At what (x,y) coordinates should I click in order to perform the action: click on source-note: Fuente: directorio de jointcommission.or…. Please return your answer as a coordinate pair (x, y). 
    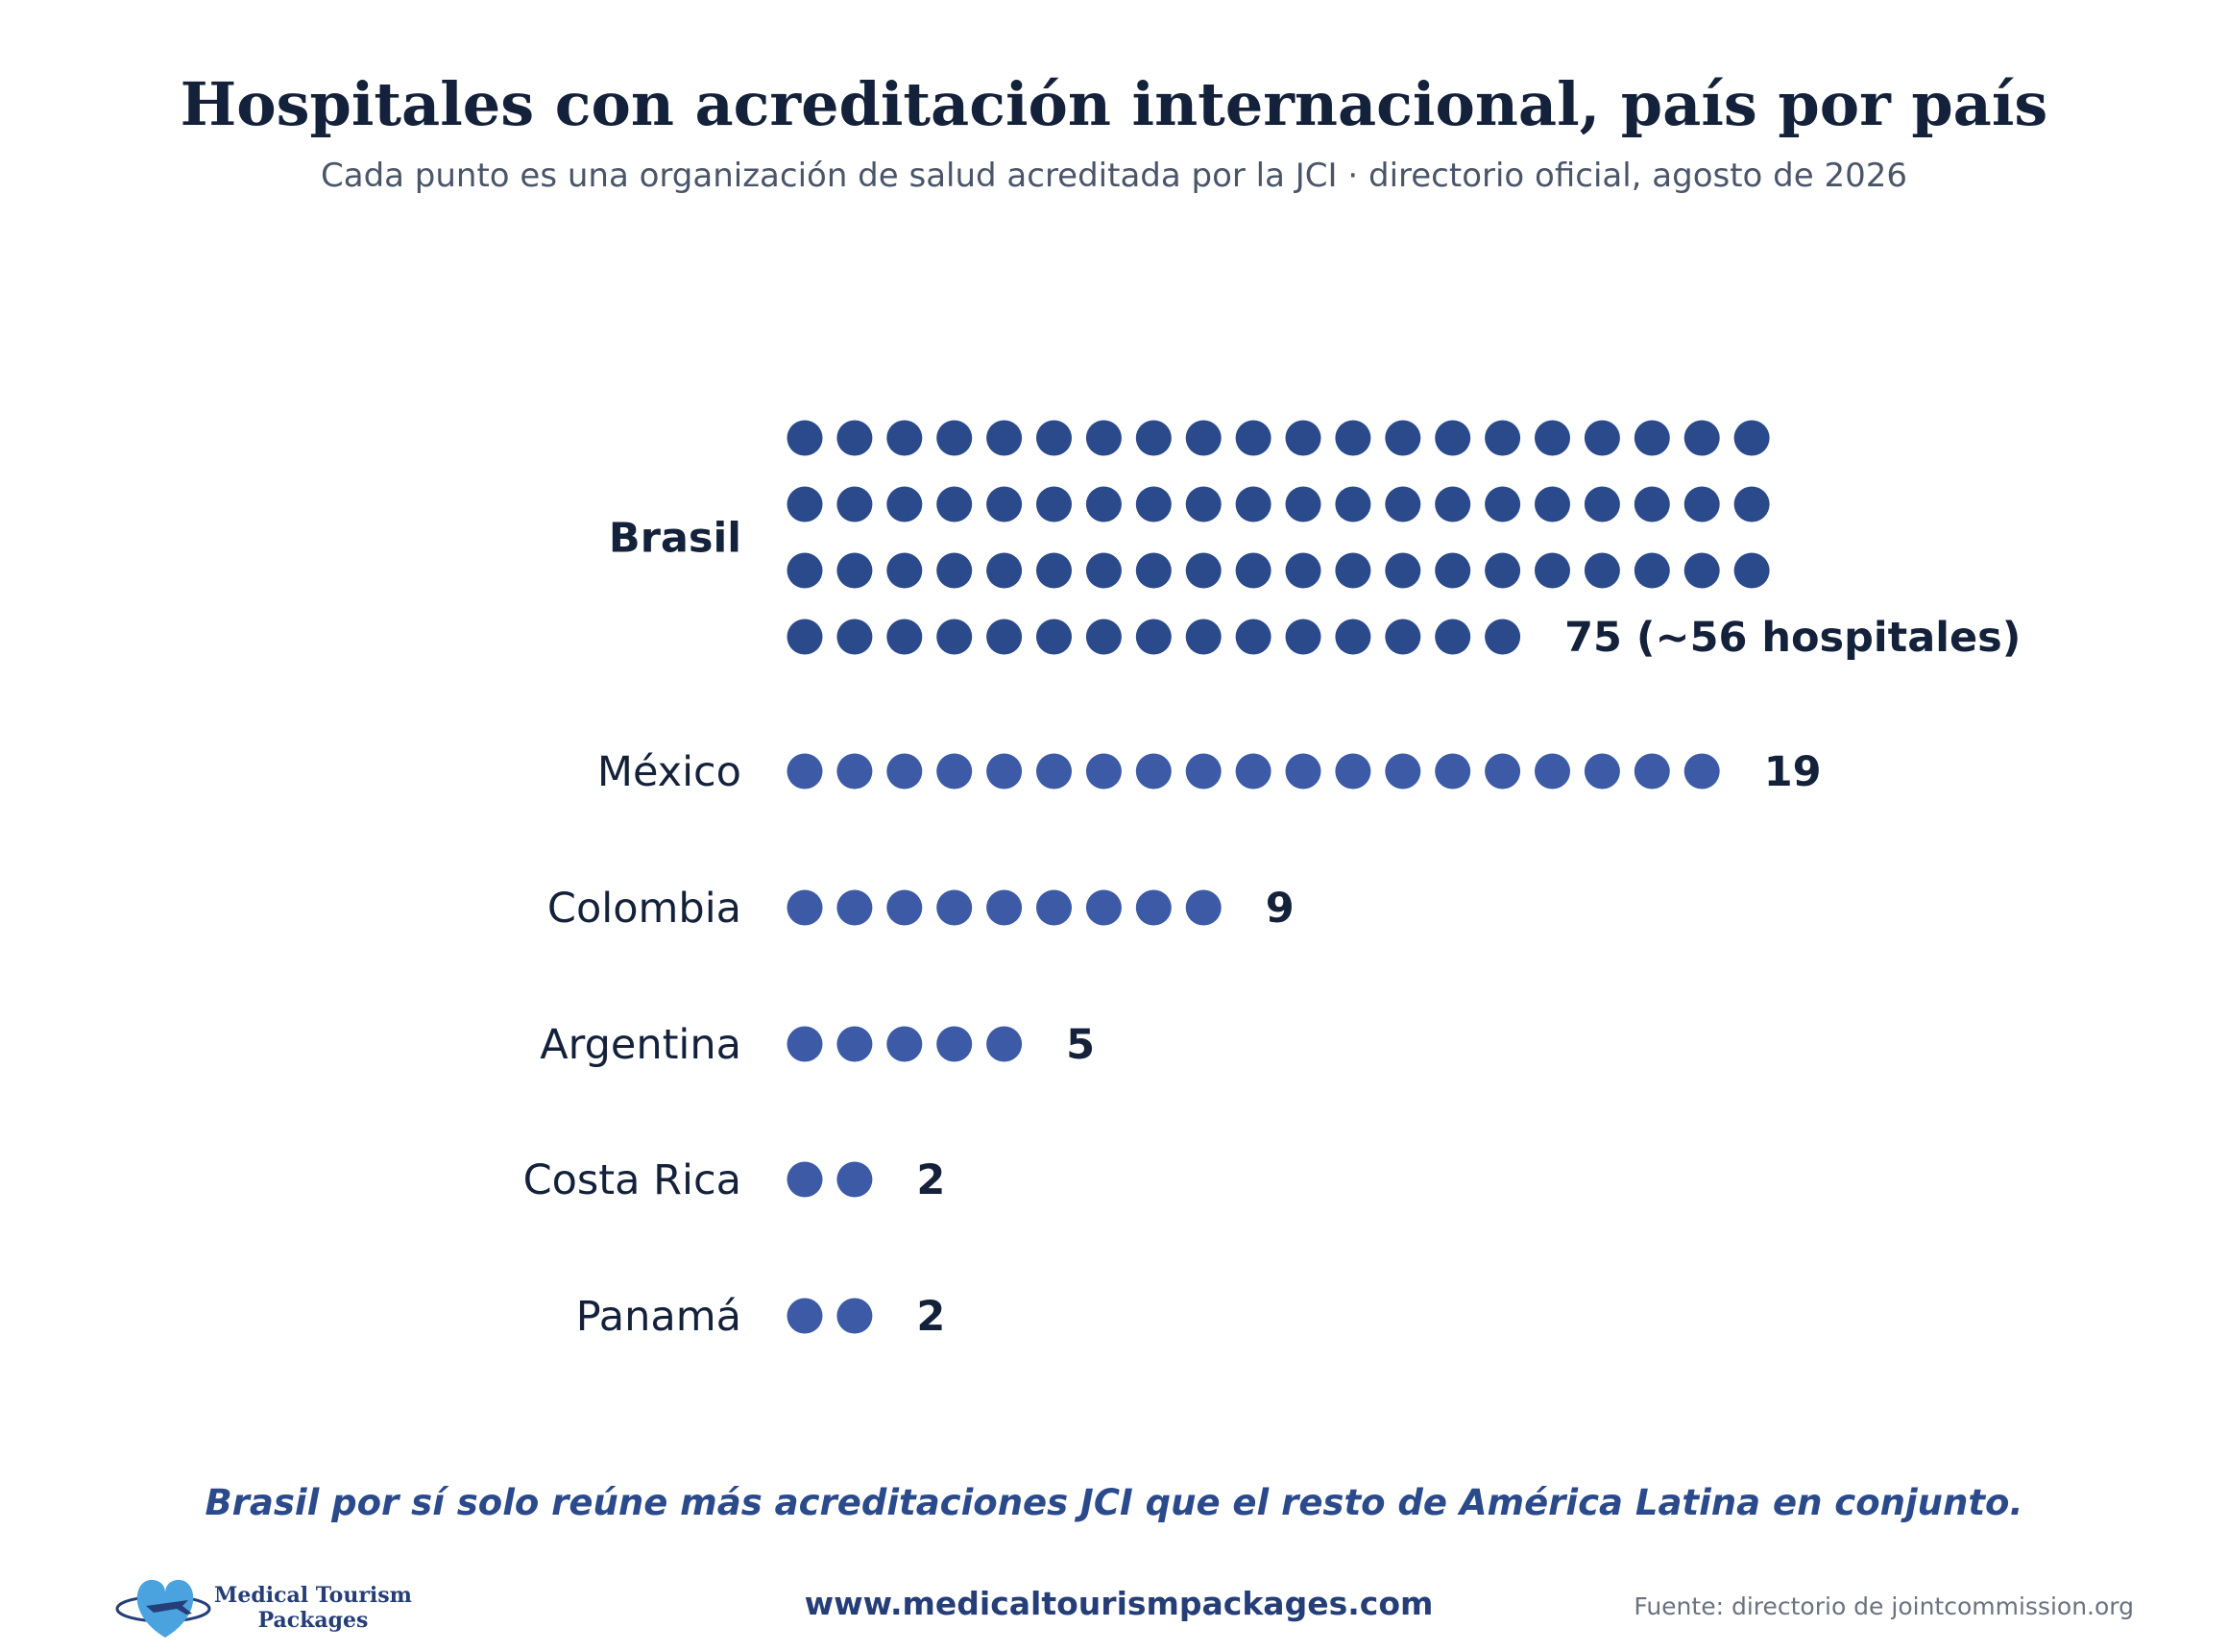
    Looking at the image, I should click on (1884, 1606).